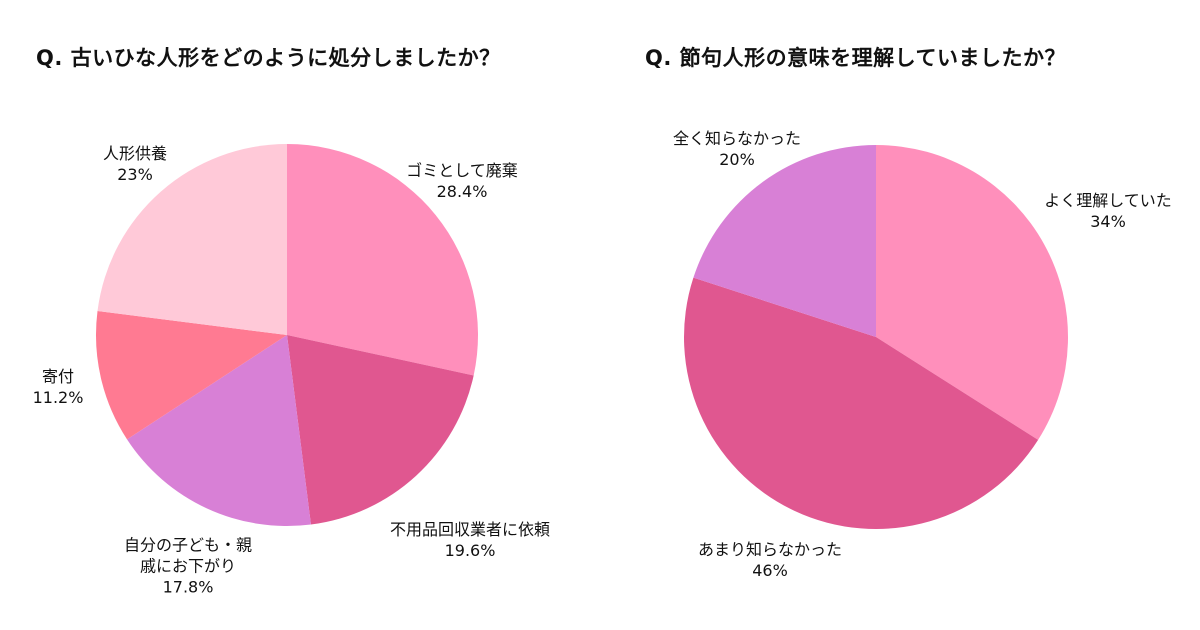 The image size is (1200, 630). I want to click on slice-label-text: 全く知らなかった, so click(737, 138).